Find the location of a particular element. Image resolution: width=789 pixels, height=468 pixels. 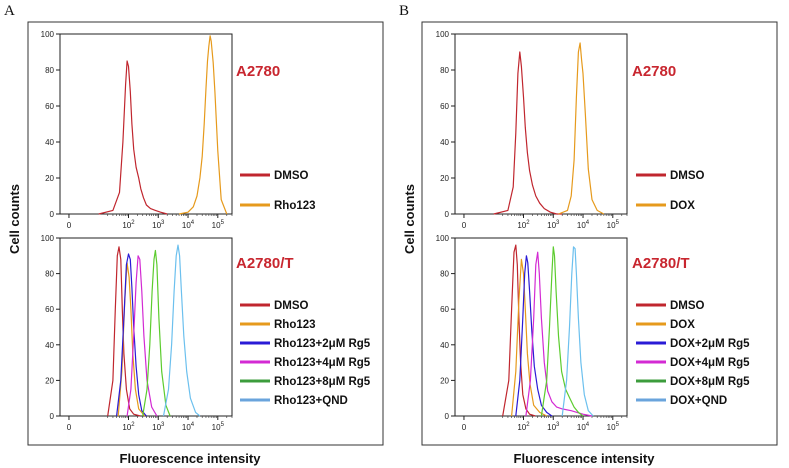

legend-label: DOX+2μM Rg5 is located at coordinates (710, 344).